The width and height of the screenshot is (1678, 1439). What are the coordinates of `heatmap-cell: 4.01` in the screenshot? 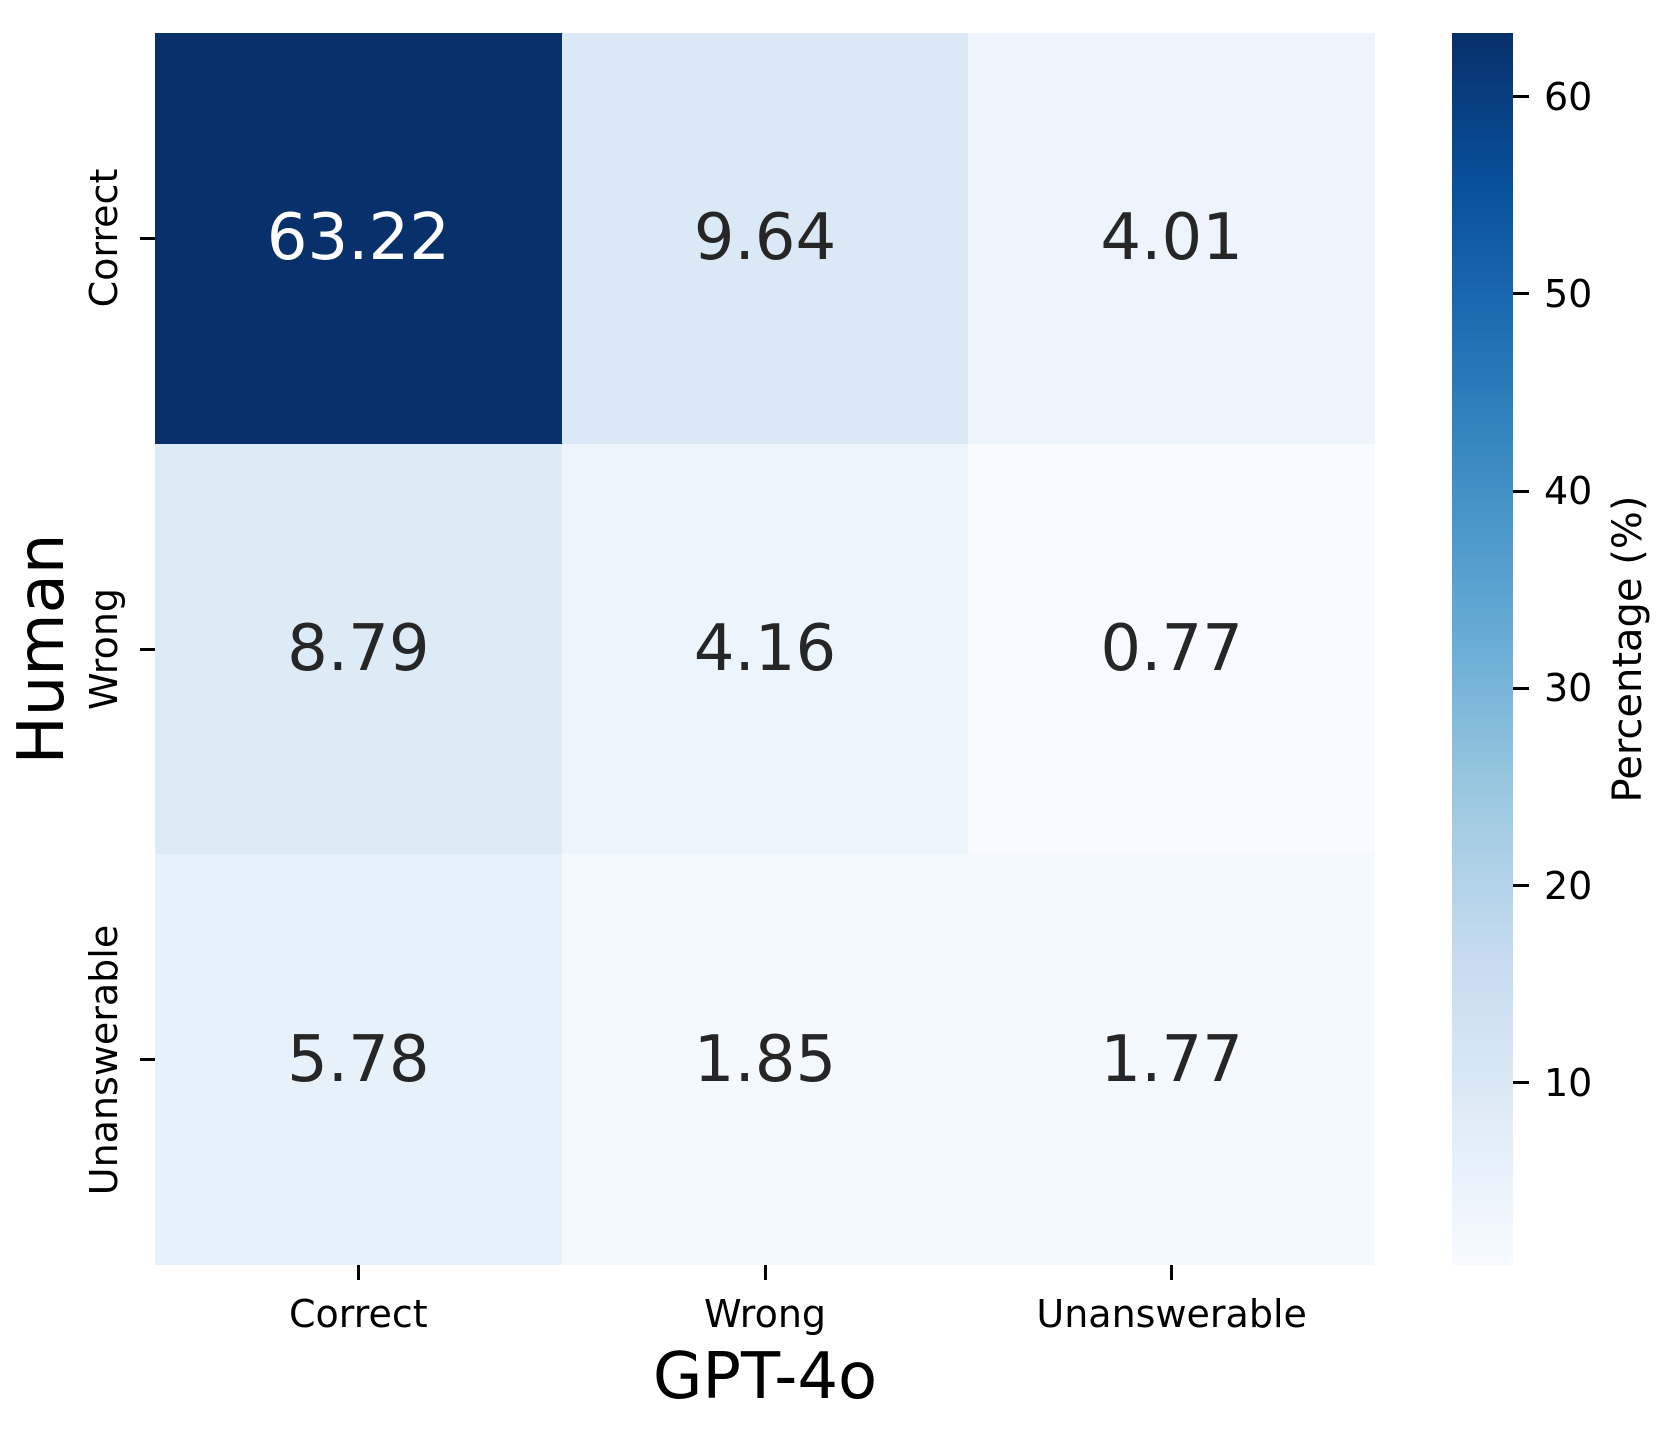 It's located at (1171, 238).